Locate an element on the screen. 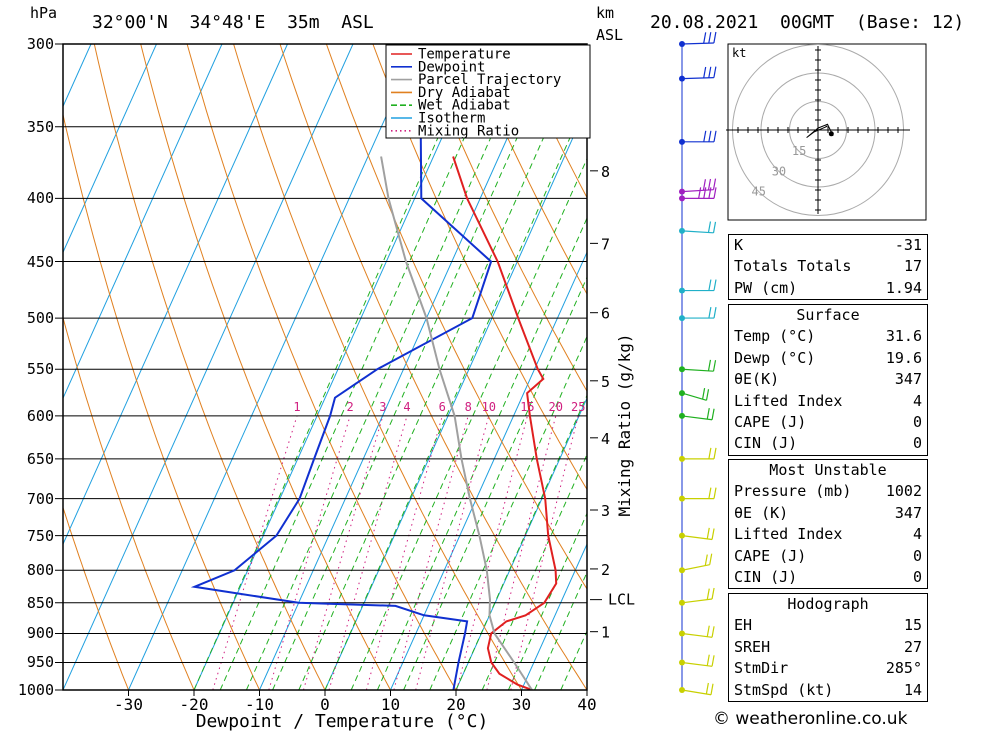 The height and width of the screenshot is (733, 1000). hodograph-ring-label: 45 is located at coordinates (759, 191).